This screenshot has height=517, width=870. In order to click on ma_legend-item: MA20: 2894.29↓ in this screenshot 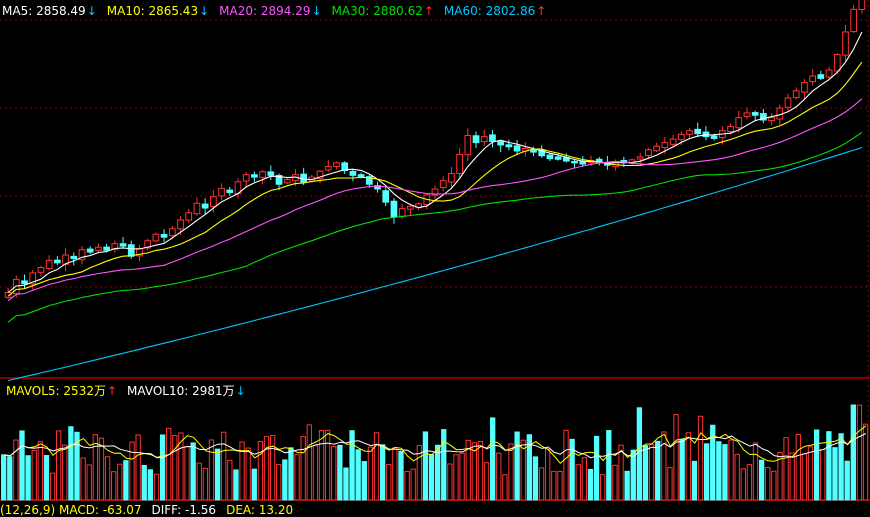, I will do `click(270, 11)`.